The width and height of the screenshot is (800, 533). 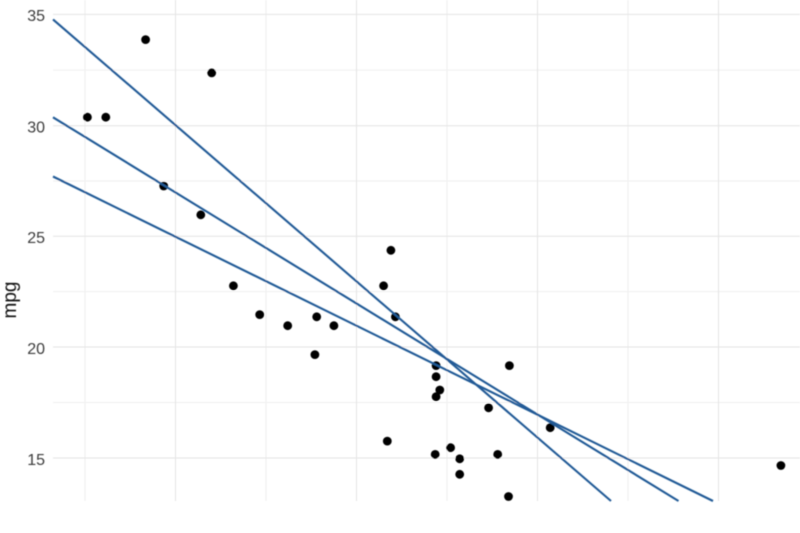 What do you see at coordinates (36, 238) in the screenshot?
I see `svg-text: 25` at bounding box center [36, 238].